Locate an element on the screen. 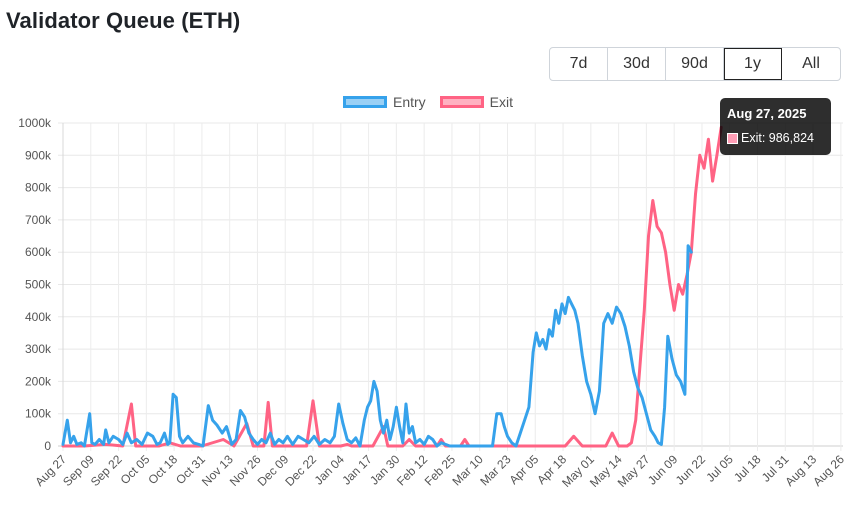 This screenshot has height=518, width=856. x-tick-label: Oct 18 is located at coordinates (162, 469).